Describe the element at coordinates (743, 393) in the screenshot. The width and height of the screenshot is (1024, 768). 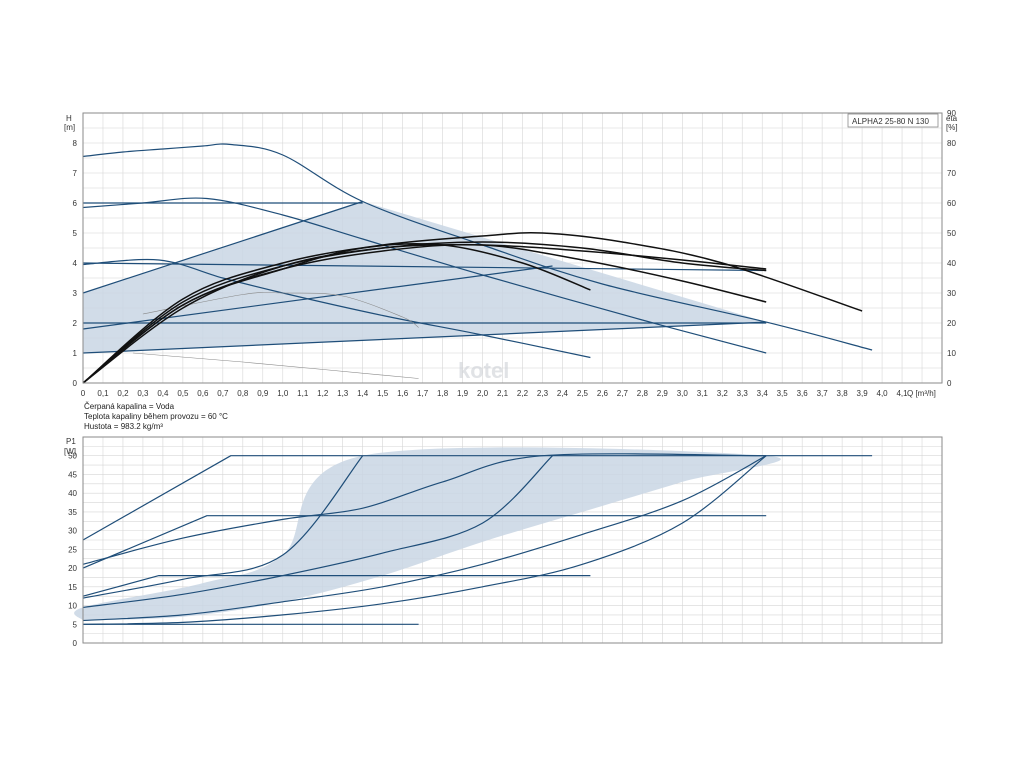
I see `x-tick-label: 3,3` at that location.